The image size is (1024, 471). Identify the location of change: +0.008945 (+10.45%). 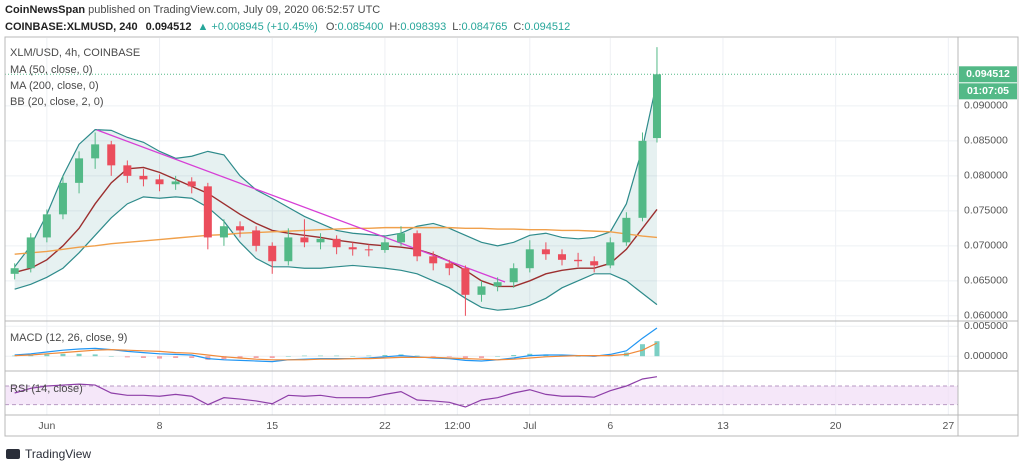
(264, 27).